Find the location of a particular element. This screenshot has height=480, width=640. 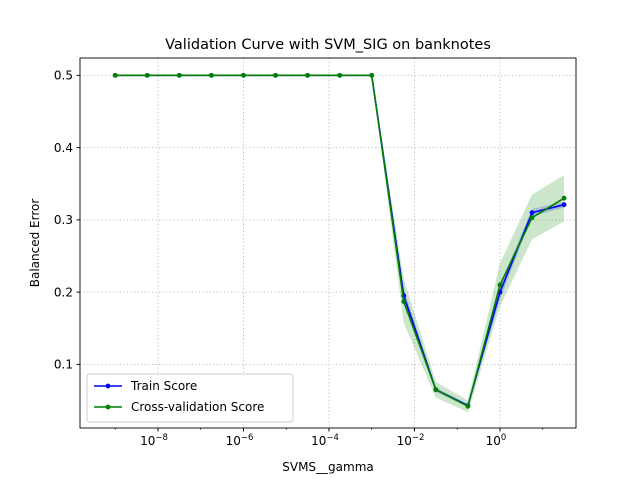

legend-label-train: Train Score is located at coordinates (163, 386).